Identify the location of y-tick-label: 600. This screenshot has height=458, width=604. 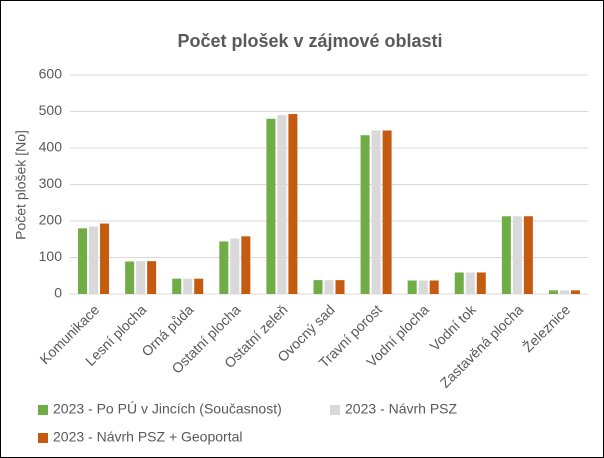
(51, 74).